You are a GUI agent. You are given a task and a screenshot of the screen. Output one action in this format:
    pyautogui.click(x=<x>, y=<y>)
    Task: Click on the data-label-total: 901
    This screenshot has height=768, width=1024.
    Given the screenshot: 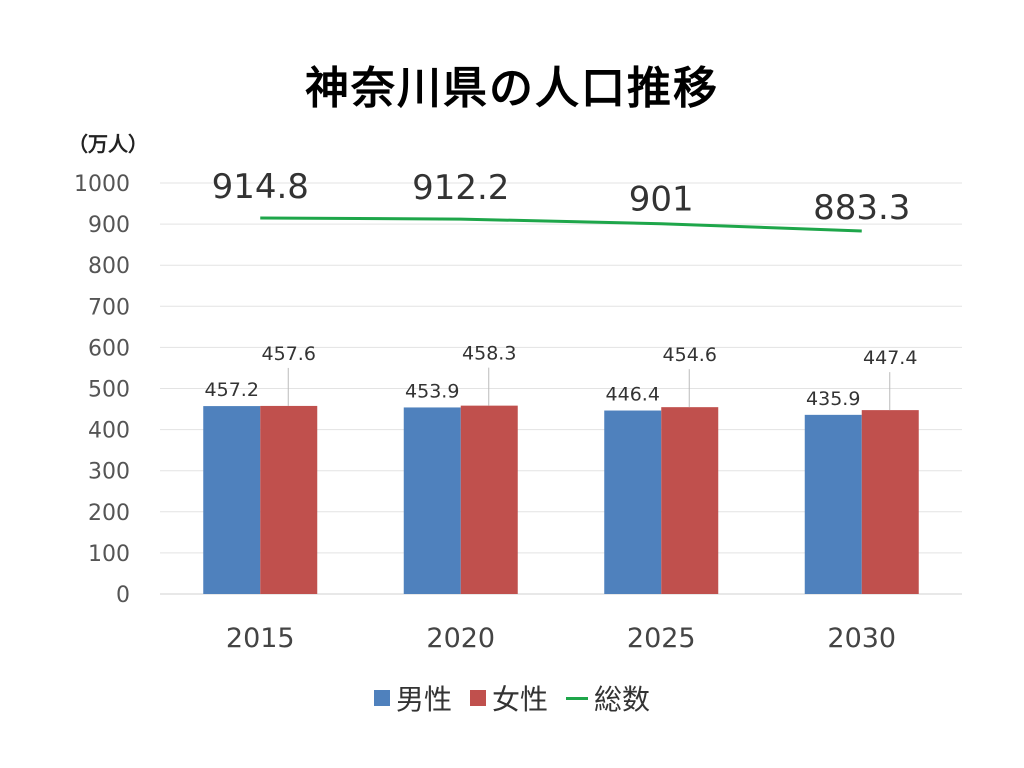 What is the action you would take?
    pyautogui.click(x=661, y=200)
    